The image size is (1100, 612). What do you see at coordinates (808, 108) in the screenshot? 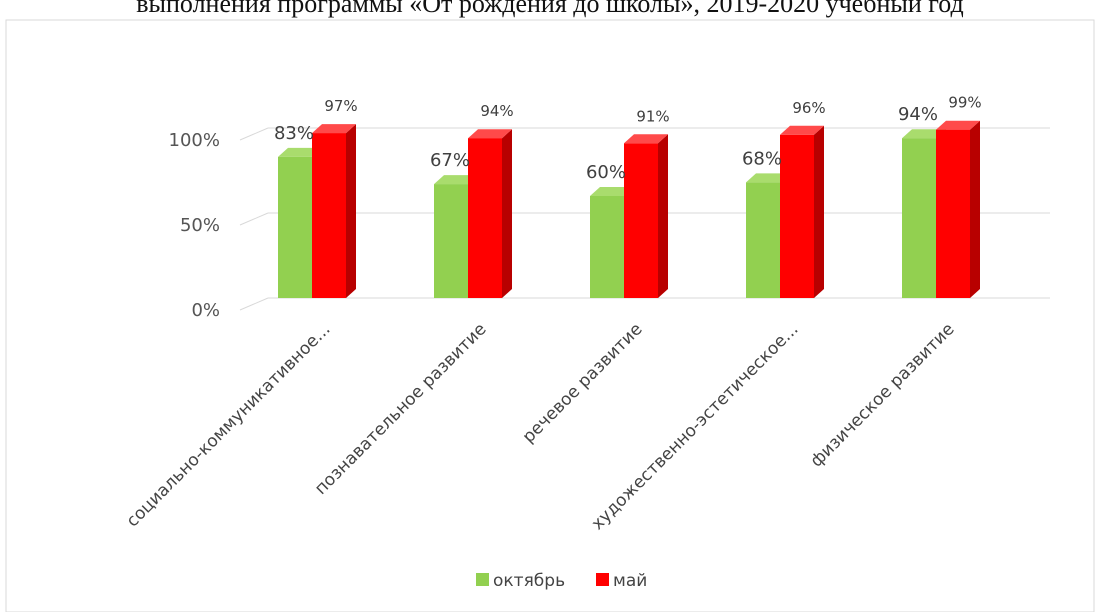
I see `data-label: 96%` at bounding box center [808, 108].